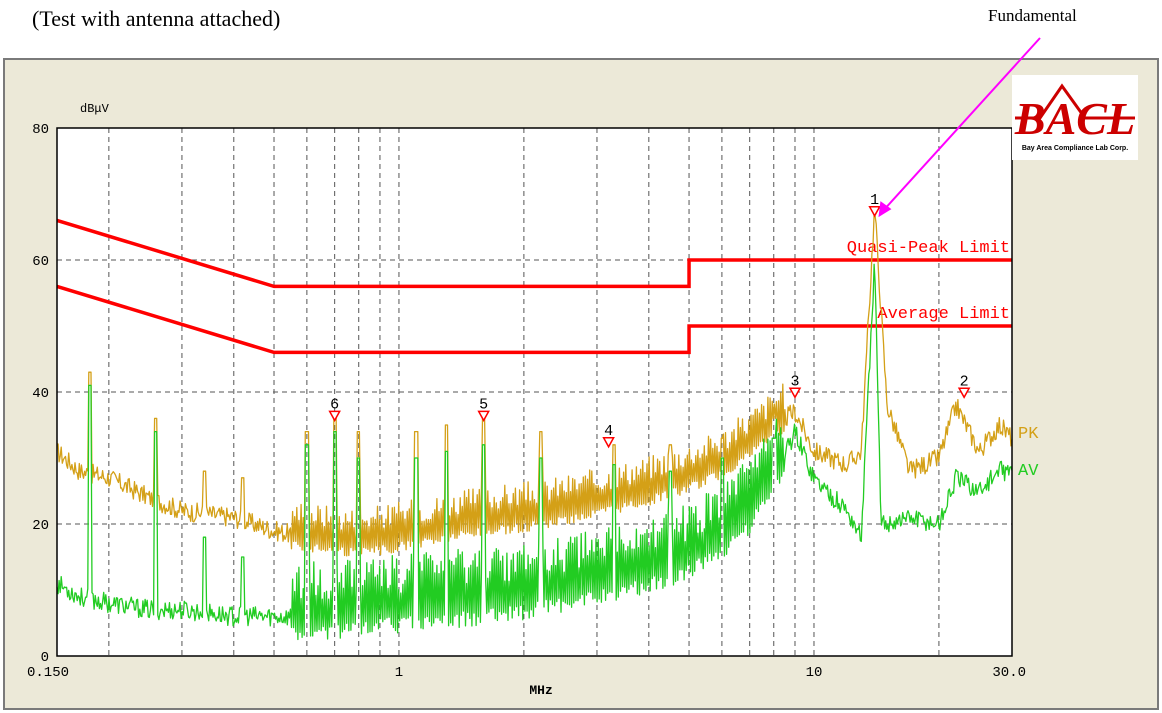 The image size is (1162, 713). I want to click on x-tick-label: 30.0, so click(1009, 673).